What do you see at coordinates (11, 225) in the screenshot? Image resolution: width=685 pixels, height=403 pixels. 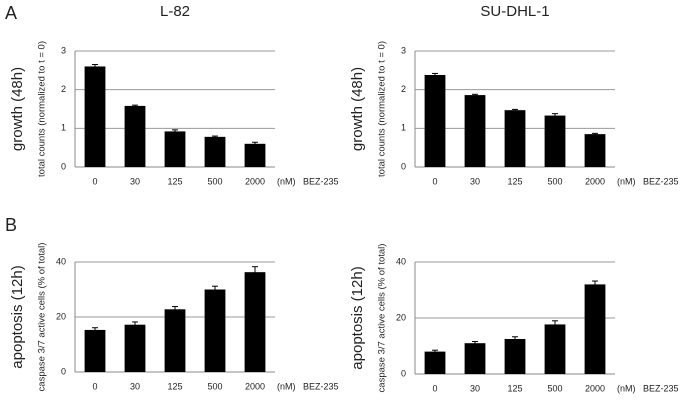 I see `panel-label: B` at bounding box center [11, 225].